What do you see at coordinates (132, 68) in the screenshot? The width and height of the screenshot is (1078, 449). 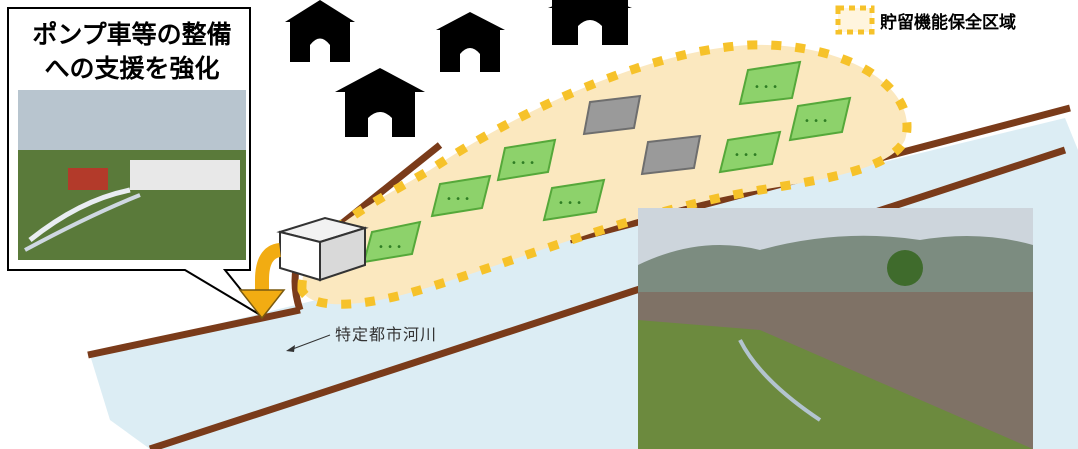 I see `callout-line2: への支援を強化` at bounding box center [132, 68].